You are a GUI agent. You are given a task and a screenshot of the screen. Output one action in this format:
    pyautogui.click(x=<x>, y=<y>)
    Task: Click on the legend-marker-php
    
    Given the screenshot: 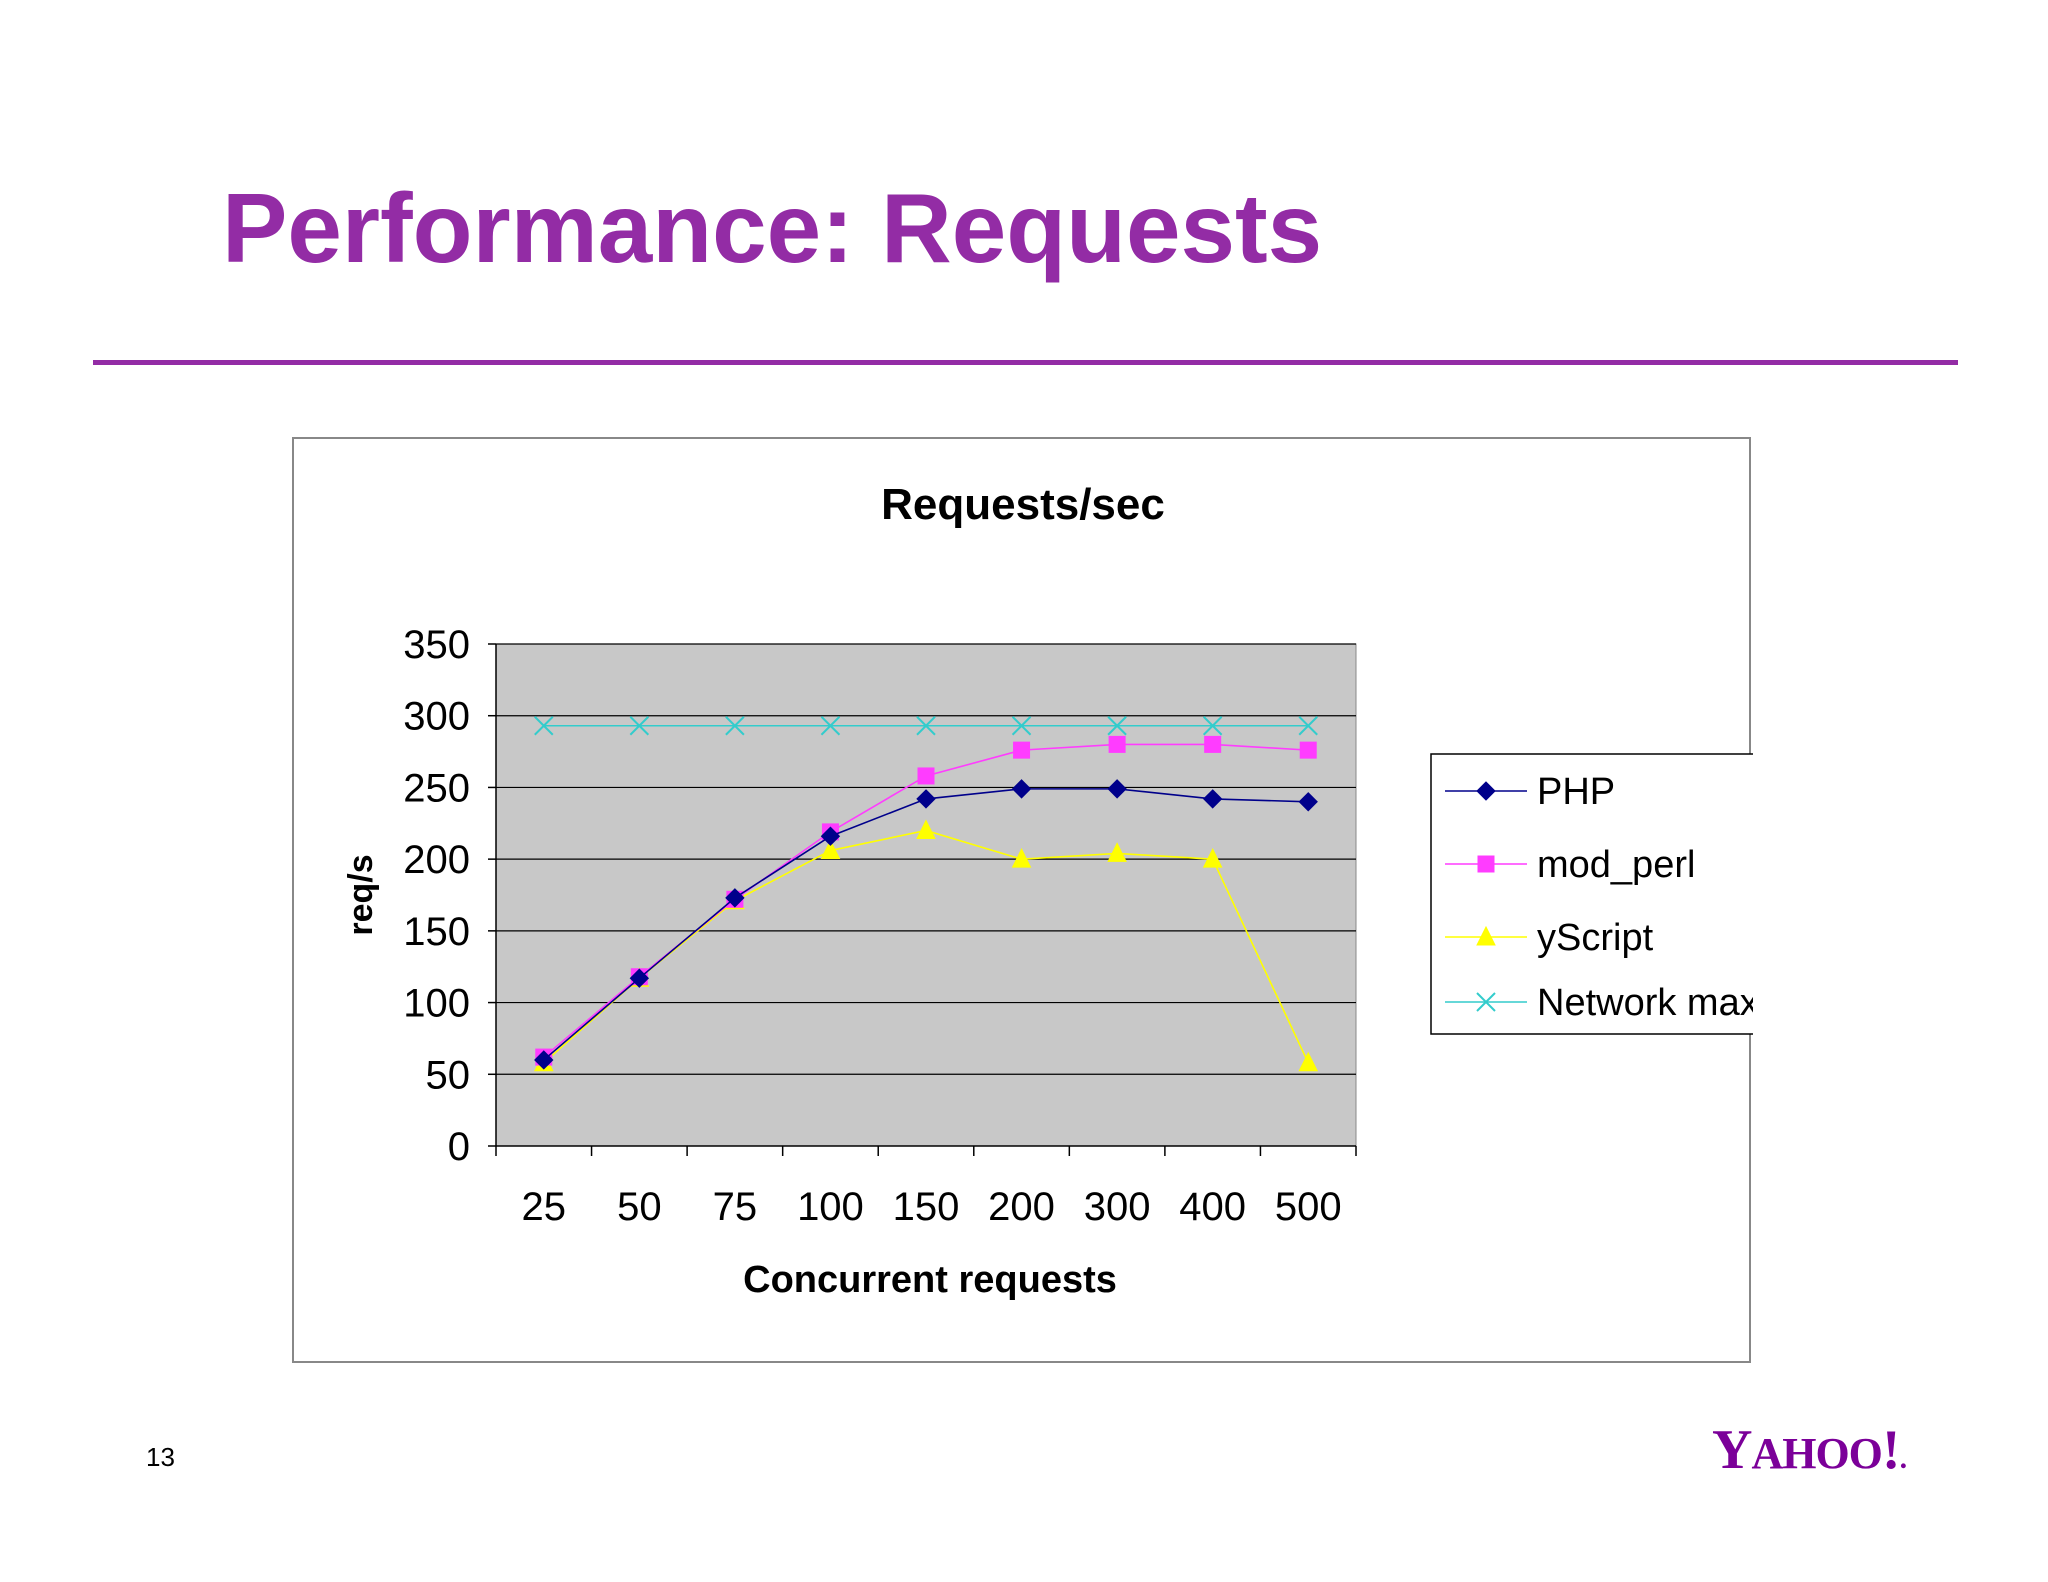 What is the action you would take?
    pyautogui.click(x=1486, y=791)
    